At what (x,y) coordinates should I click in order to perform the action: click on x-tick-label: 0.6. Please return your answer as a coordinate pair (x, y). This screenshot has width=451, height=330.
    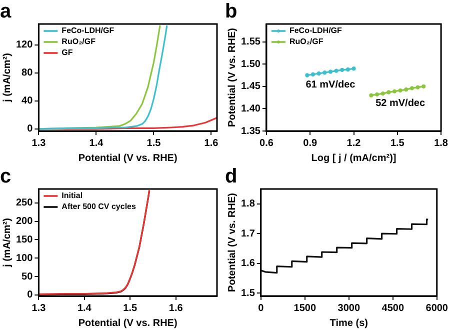
    Looking at the image, I should click on (267, 143).